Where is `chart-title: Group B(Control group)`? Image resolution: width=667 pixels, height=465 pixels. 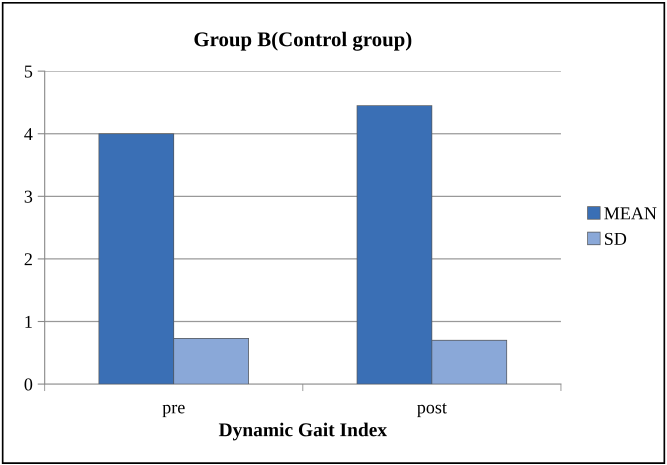
chart-title: Group B(Control group) is located at coordinates (303, 41).